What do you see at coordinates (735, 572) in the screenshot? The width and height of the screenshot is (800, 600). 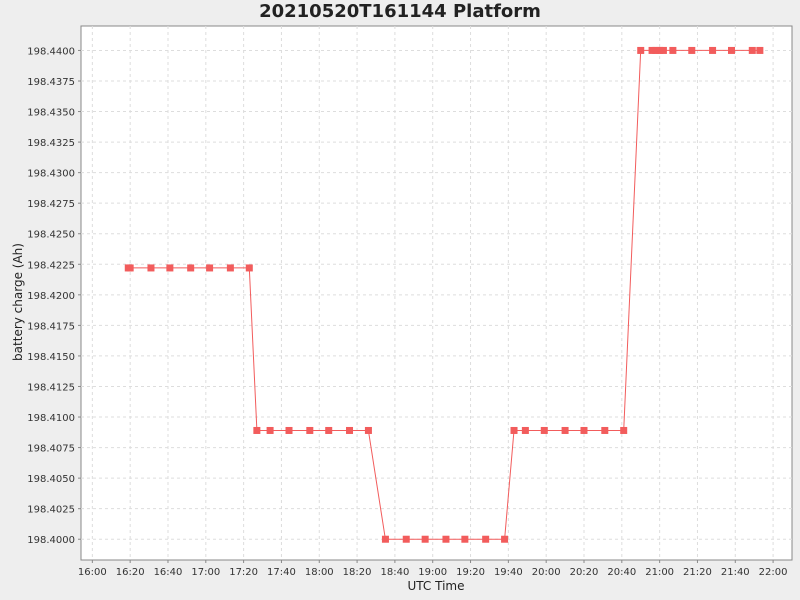 I see `x-tick-label: 21:40` at bounding box center [735, 572].